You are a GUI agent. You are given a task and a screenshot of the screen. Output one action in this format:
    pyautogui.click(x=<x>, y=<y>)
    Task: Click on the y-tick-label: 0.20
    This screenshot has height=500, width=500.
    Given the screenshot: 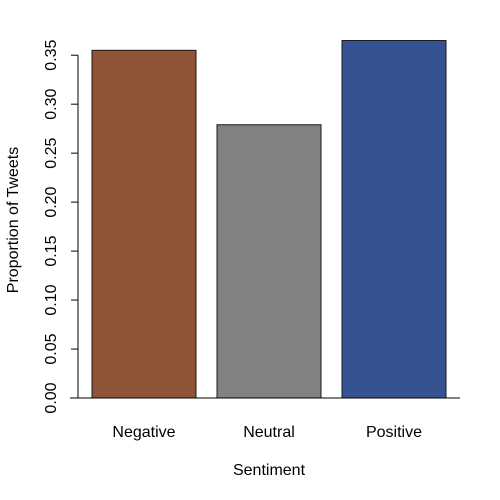 What is the action you would take?
    pyautogui.click(x=51, y=201)
    